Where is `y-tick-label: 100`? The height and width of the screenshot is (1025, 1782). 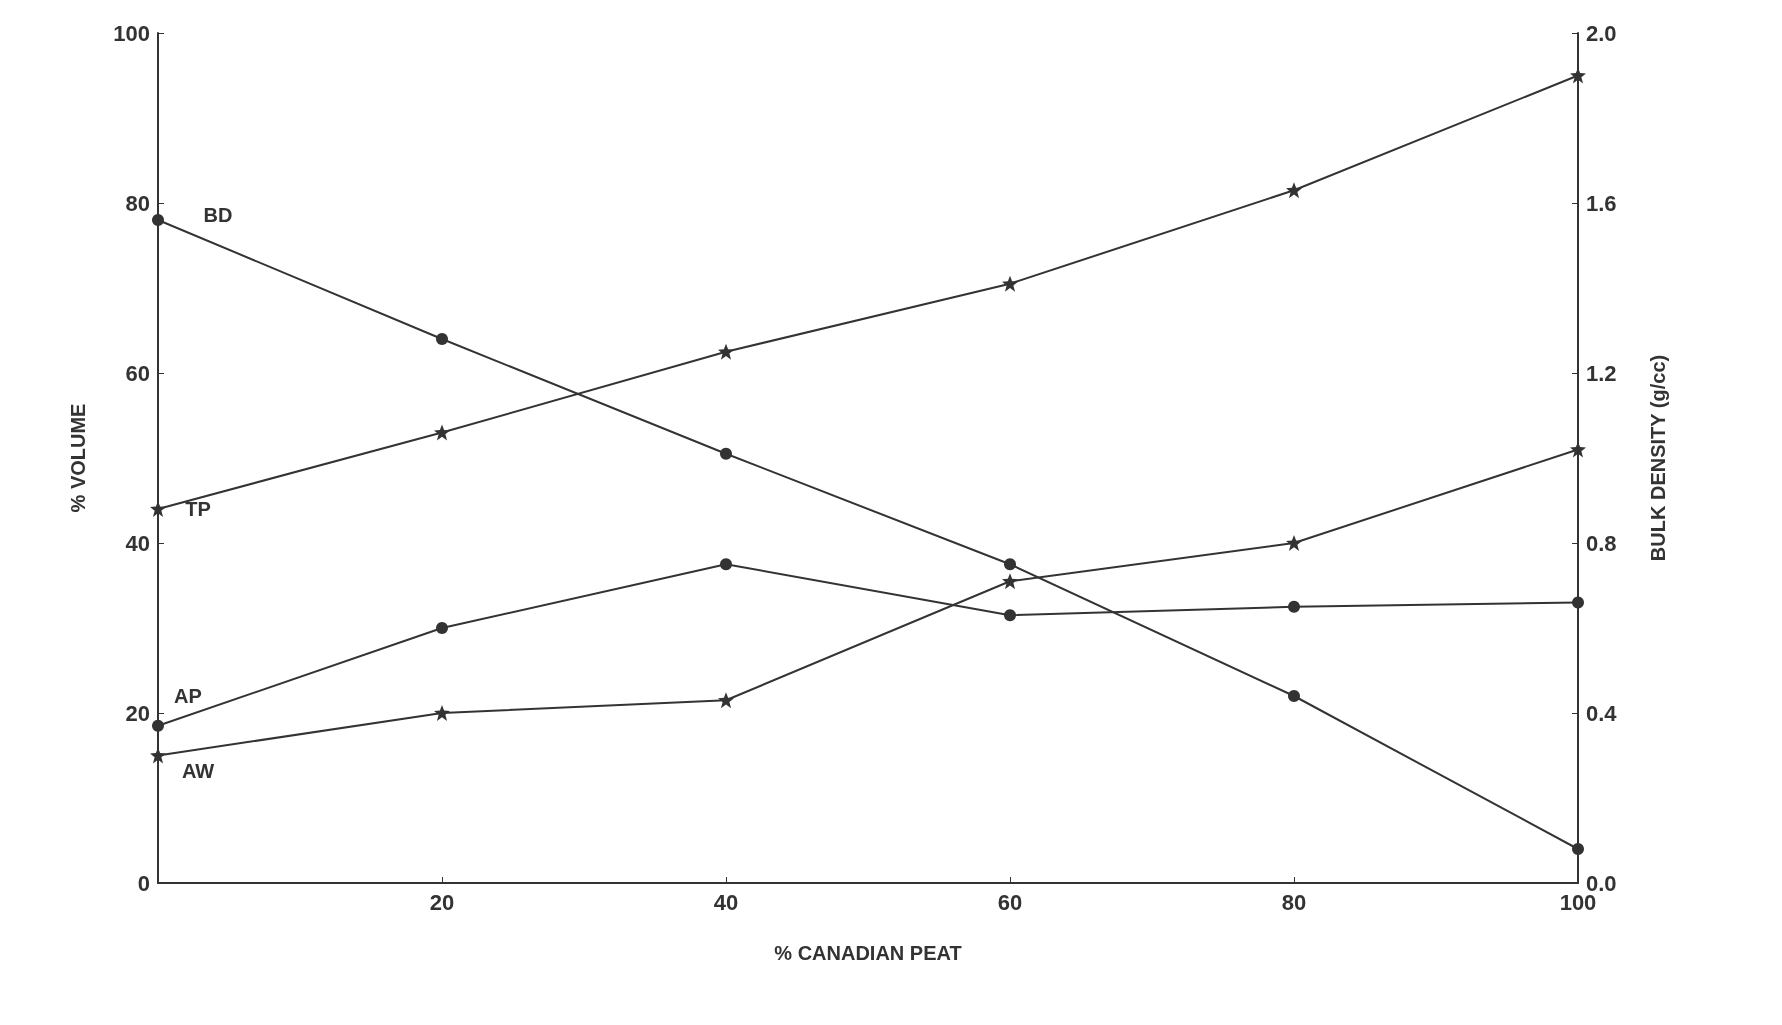
y-tick-label: 100 is located at coordinates (131, 33).